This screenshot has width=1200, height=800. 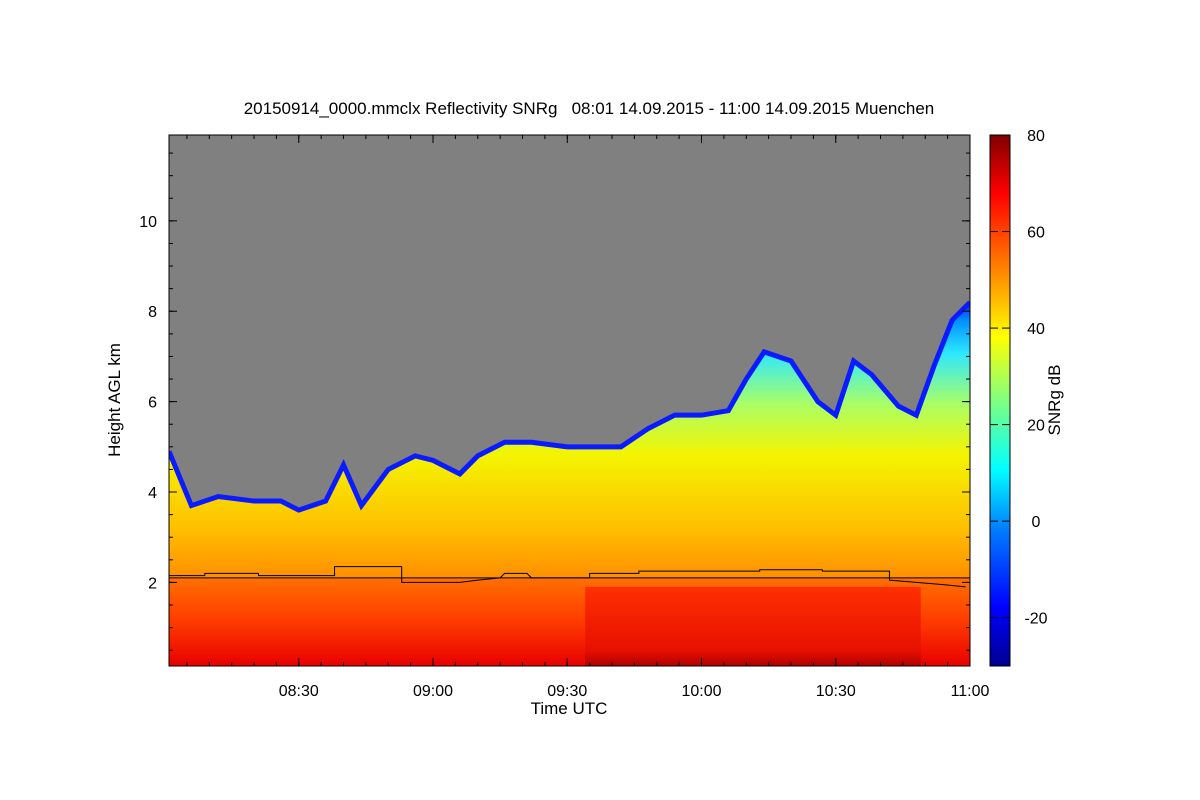 I want to click on cloud-base-line, so click(x=567, y=577).